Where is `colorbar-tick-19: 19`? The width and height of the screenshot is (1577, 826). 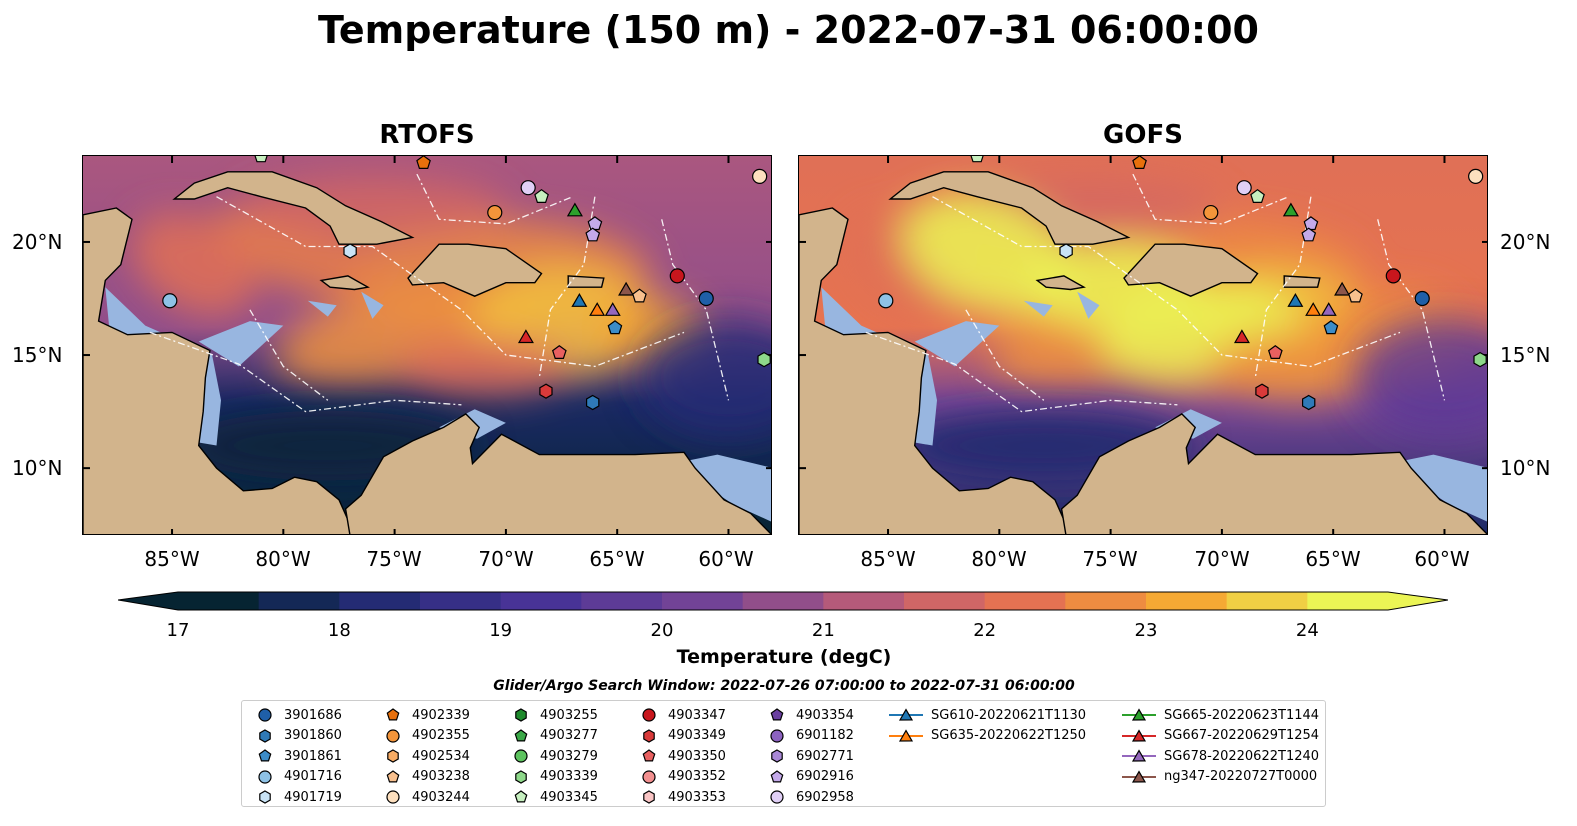
colorbar-tick-19: 19 is located at coordinates (501, 630).